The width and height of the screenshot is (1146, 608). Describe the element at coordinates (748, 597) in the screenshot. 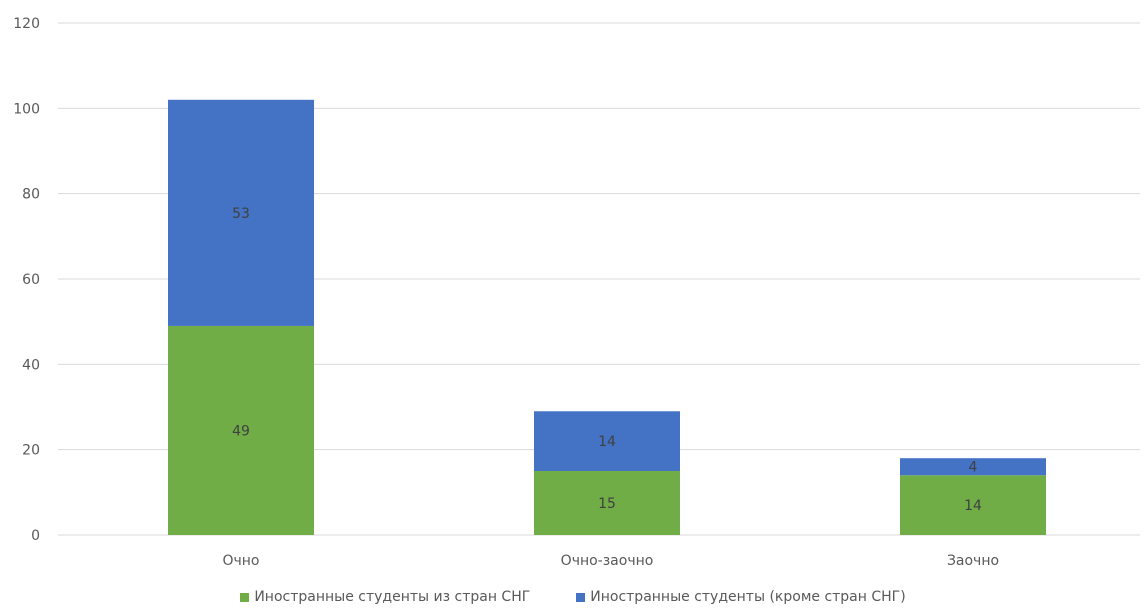

I see `legend-label-series-1: Иностранные студенты (кроме стран СНГ)` at that location.